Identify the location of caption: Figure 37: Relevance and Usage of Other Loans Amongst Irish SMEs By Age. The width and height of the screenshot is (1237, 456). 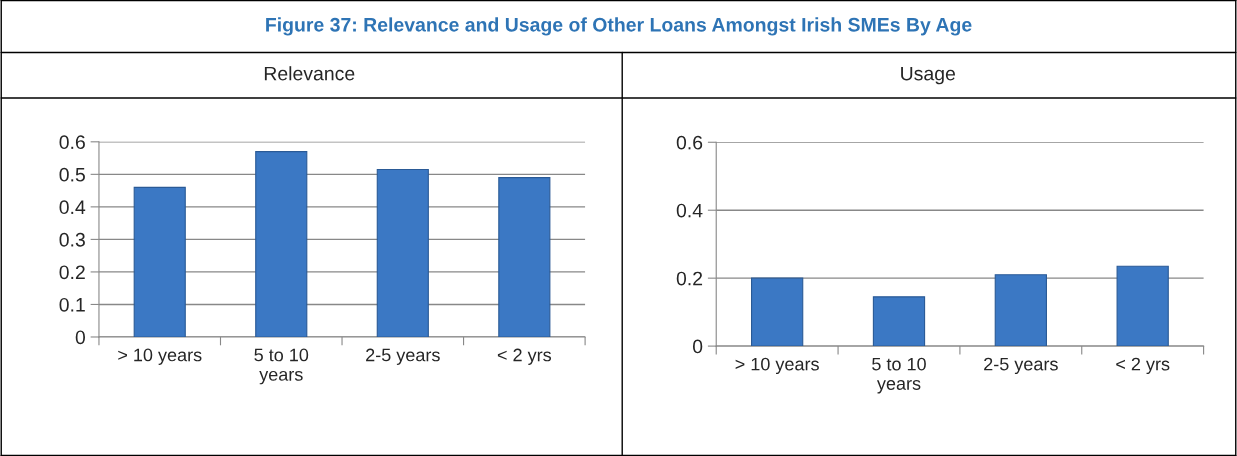
(619, 26).